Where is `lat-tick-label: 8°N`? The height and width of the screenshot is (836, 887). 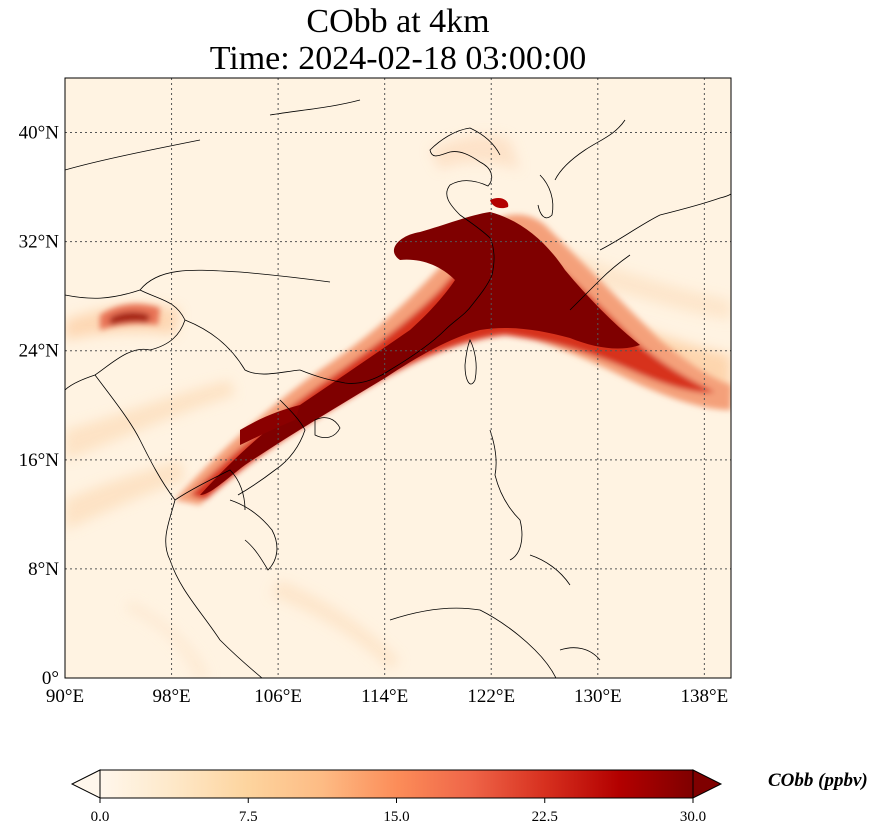
lat-tick-label: 8°N is located at coordinates (43, 569).